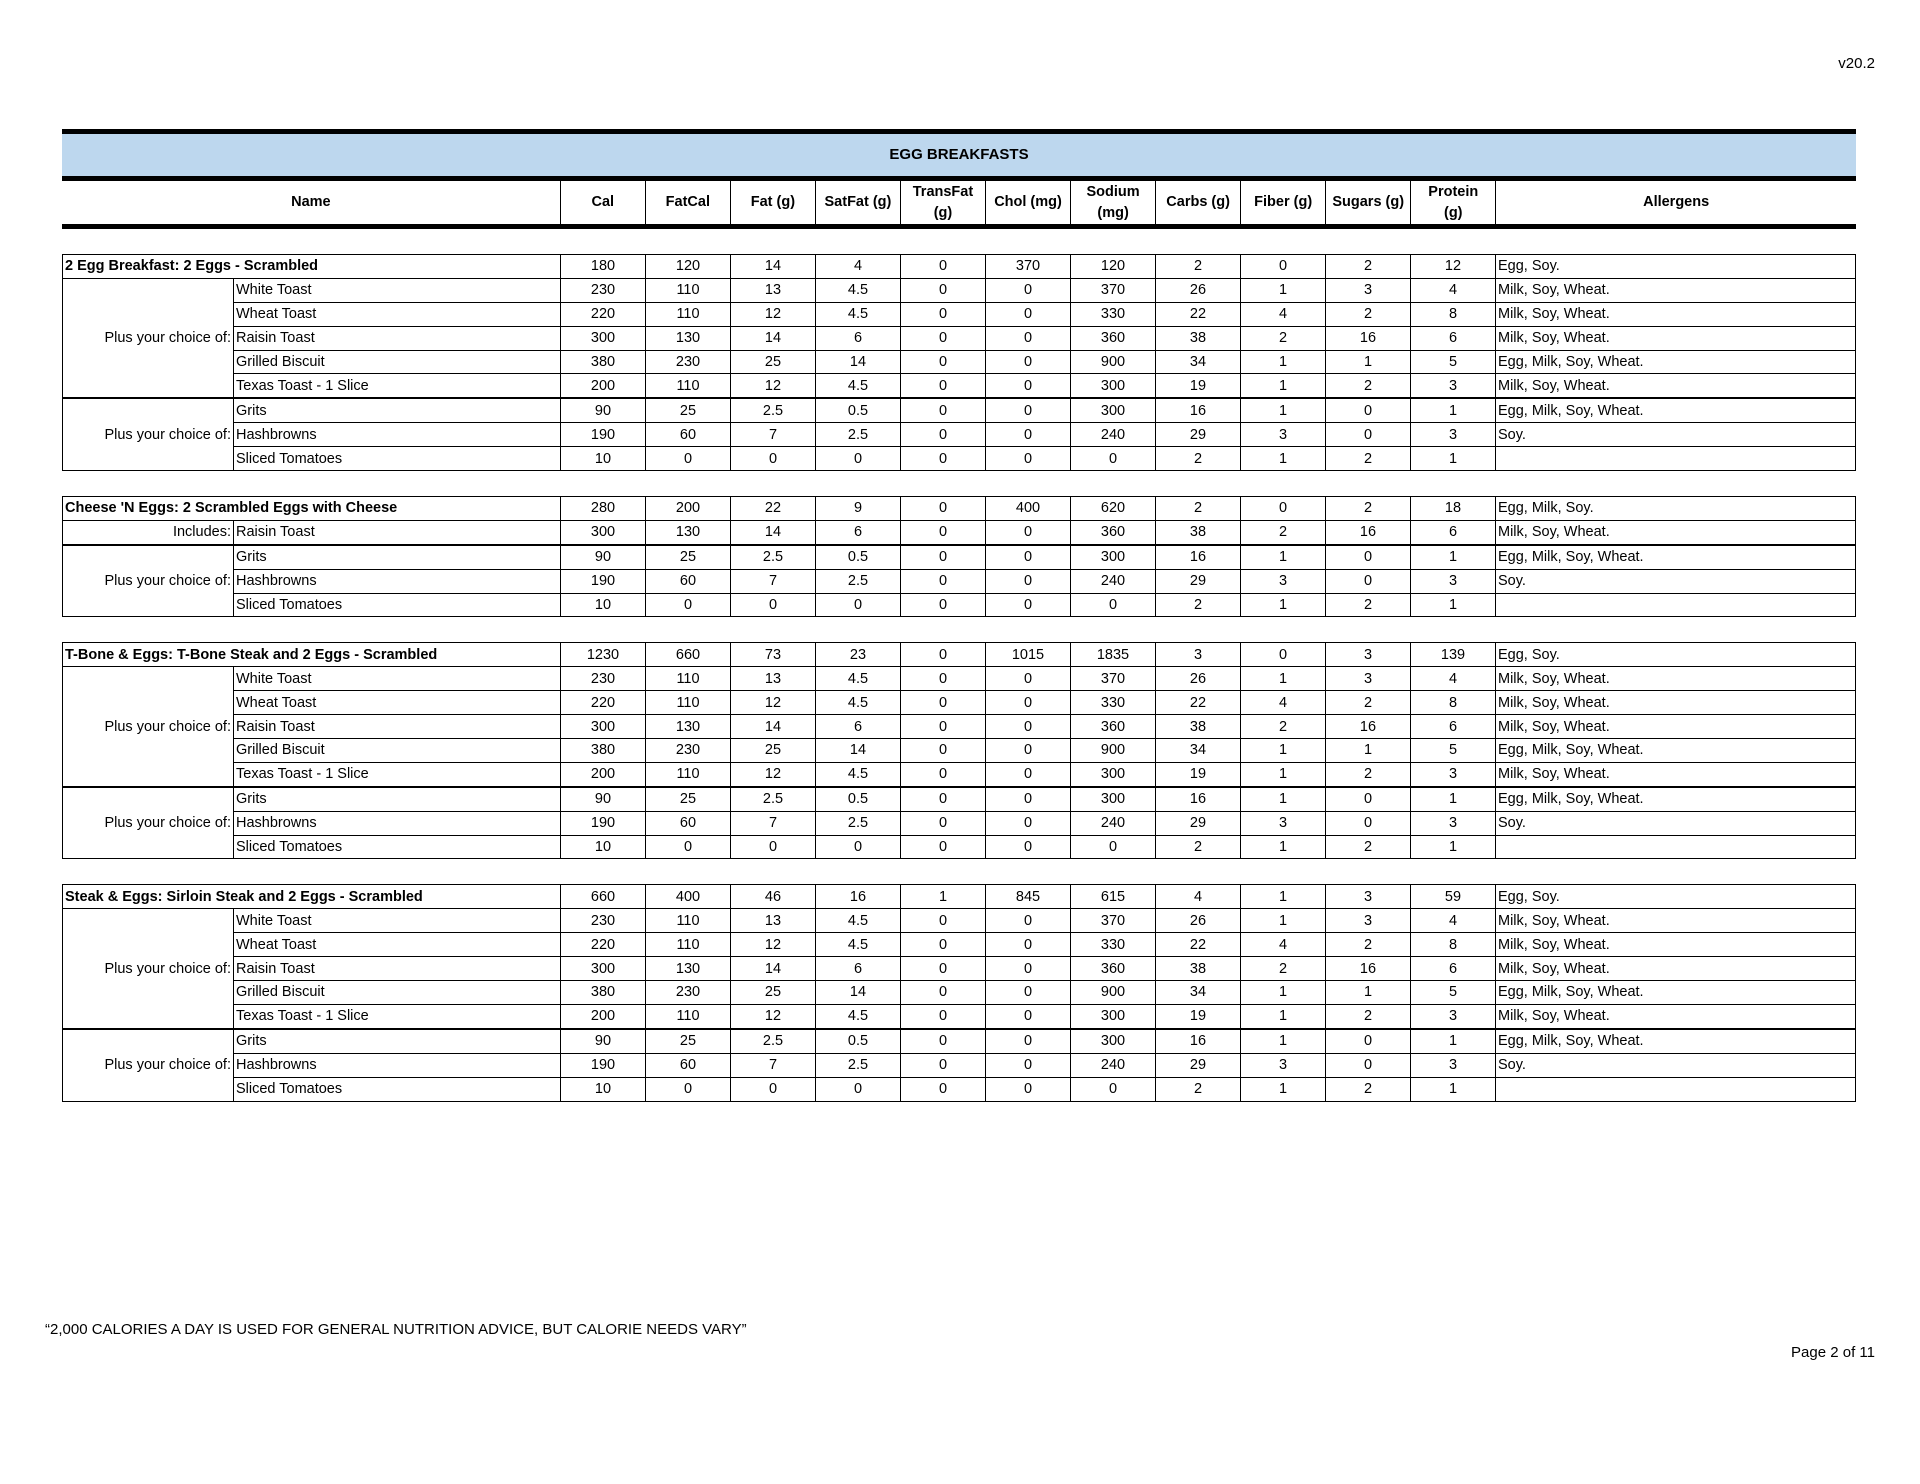  Describe the element at coordinates (603, 823) in the screenshot. I see `nutrient-value: 190` at that location.